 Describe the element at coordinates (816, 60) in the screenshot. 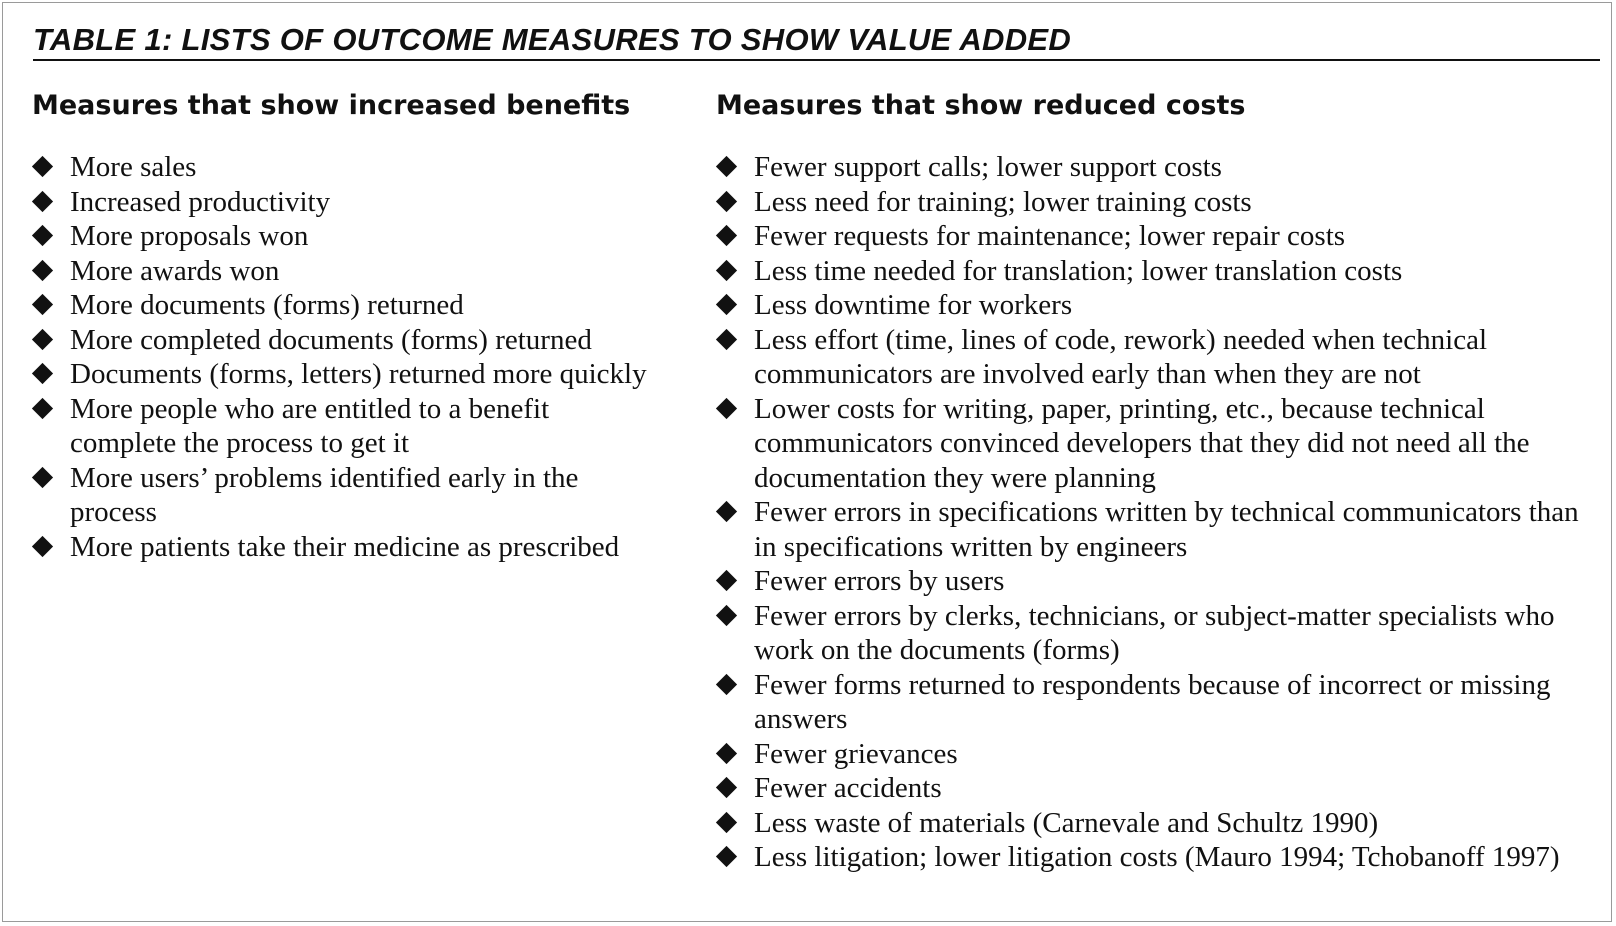

I see `title-underline` at that location.